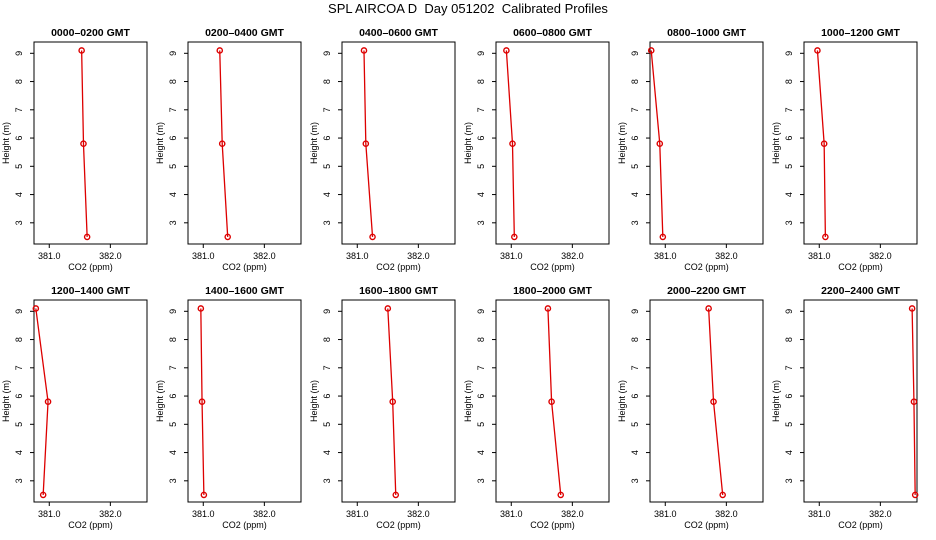 Image resolution: width=936 pixels, height=540 pixels. What do you see at coordinates (90, 33) in the screenshot?
I see `panel-title: 0000–0200 GMT` at bounding box center [90, 33].